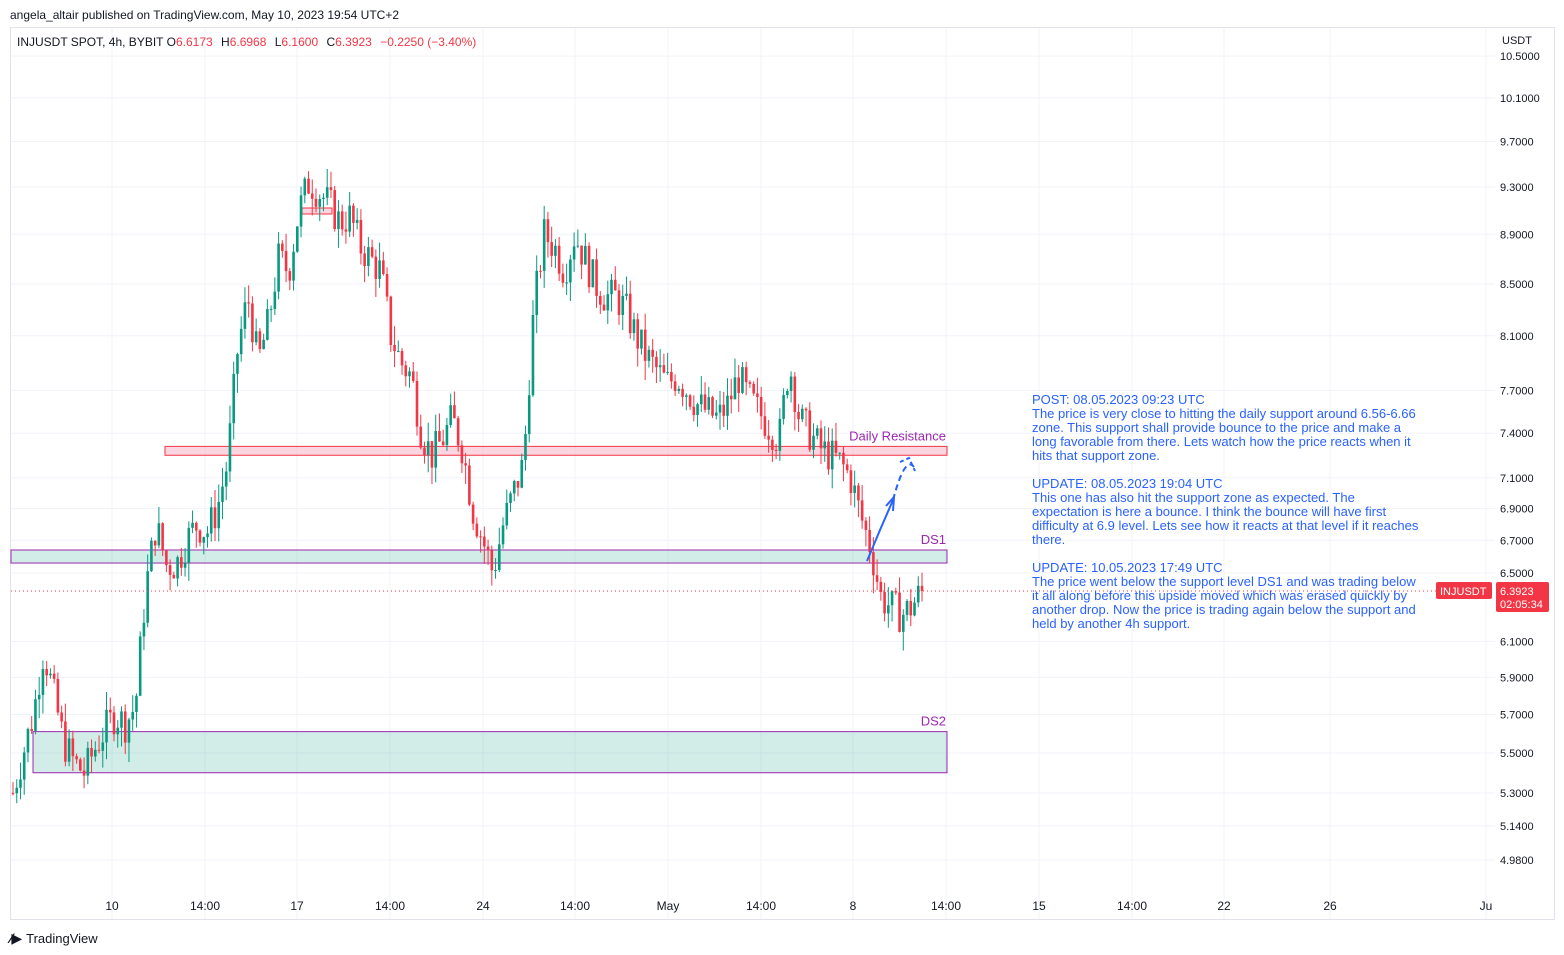  Describe the element at coordinates (1520, 57) in the screenshot. I see `price-tick-label: 10.5000` at that location.